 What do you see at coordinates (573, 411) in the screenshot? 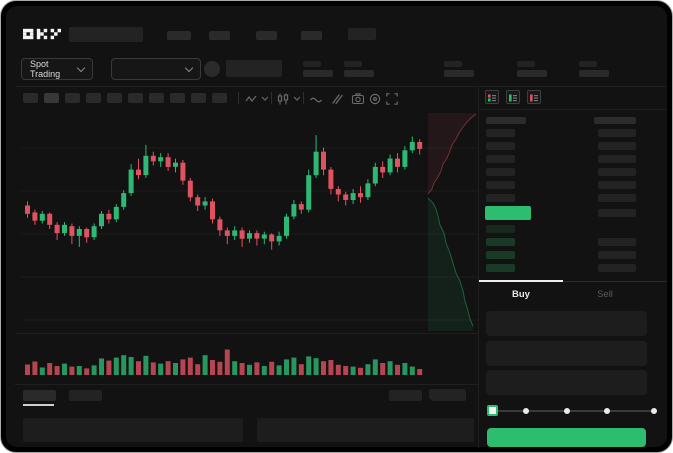
I see `amount-slider-track` at bounding box center [573, 411].